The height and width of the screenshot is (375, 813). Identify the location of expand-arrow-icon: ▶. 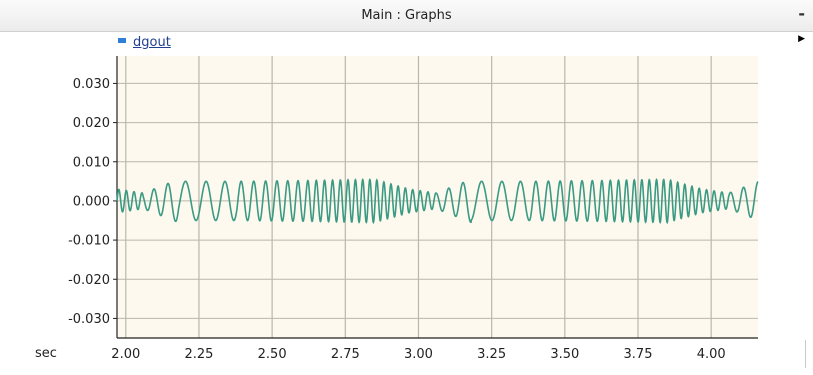
(801, 39).